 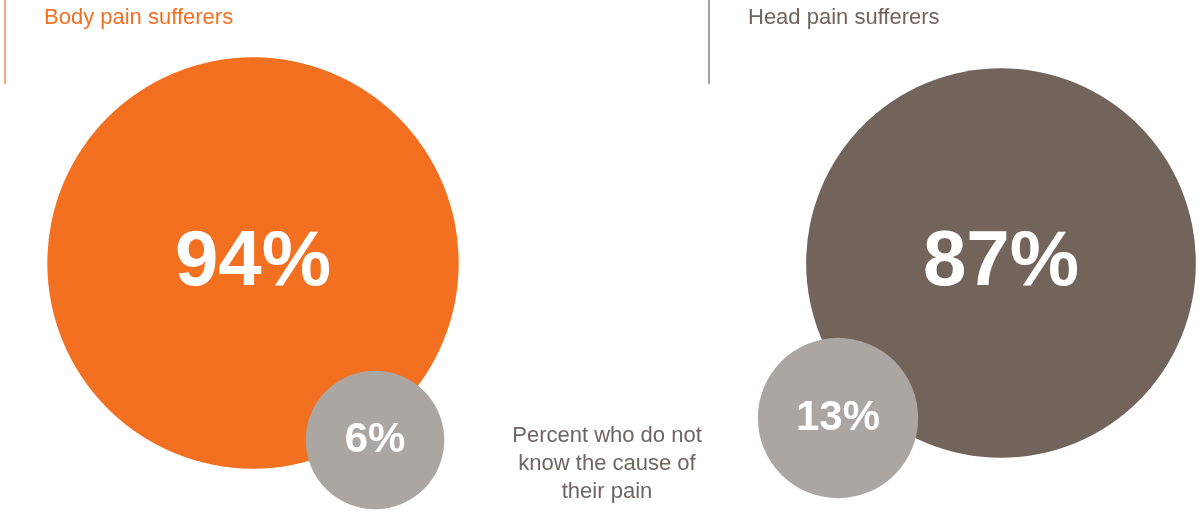 I want to click on data-label: 6%, so click(x=375, y=437).